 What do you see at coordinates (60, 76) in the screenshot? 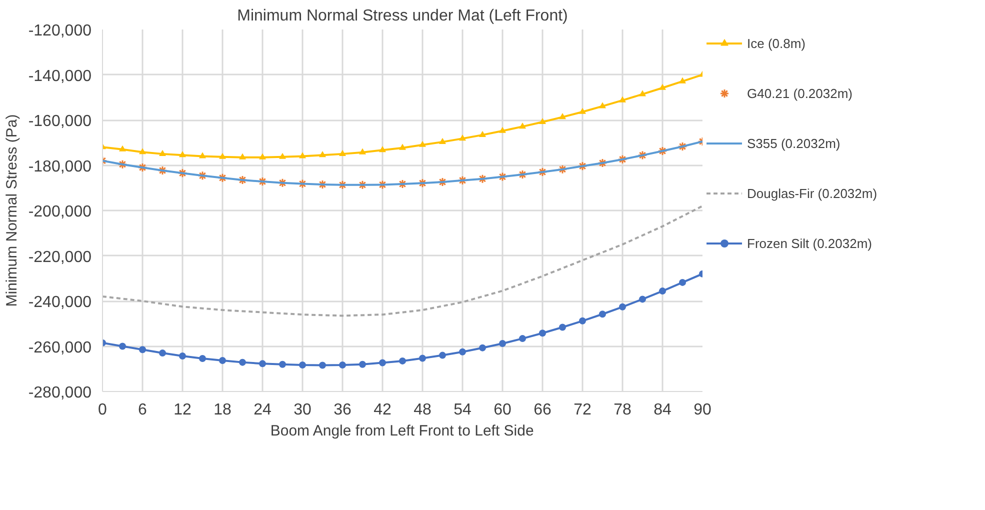
I see `y-tick-label: -140,000` at bounding box center [60, 76].